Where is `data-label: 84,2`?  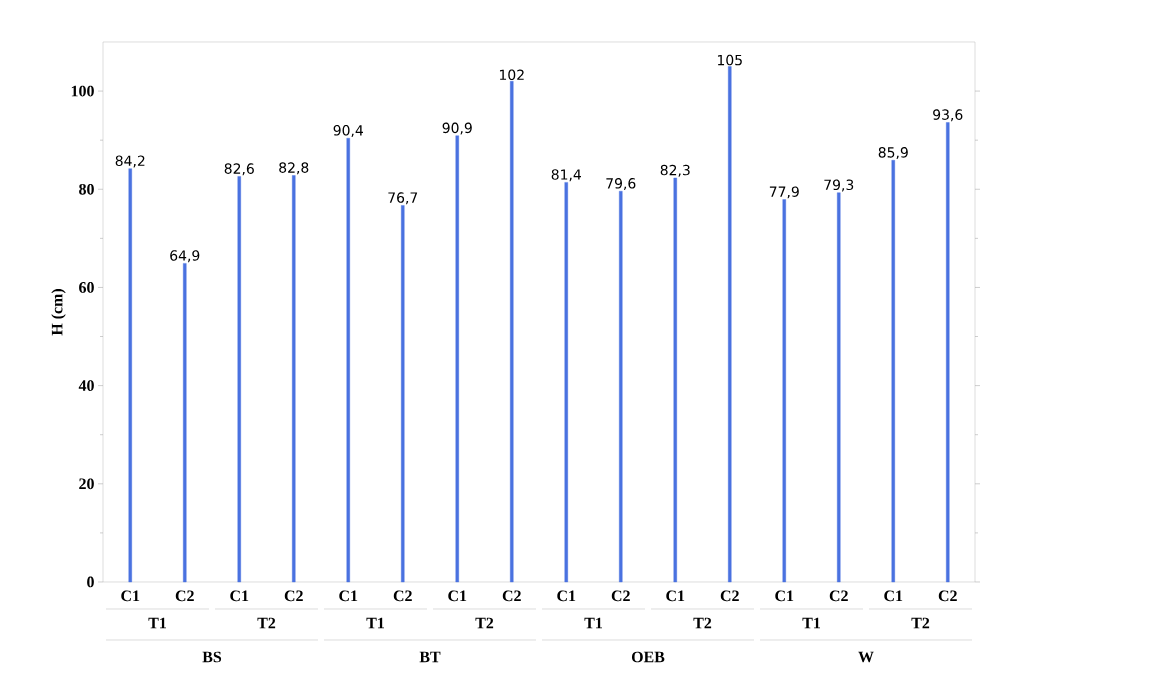
data-label: 84,2 is located at coordinates (130, 161).